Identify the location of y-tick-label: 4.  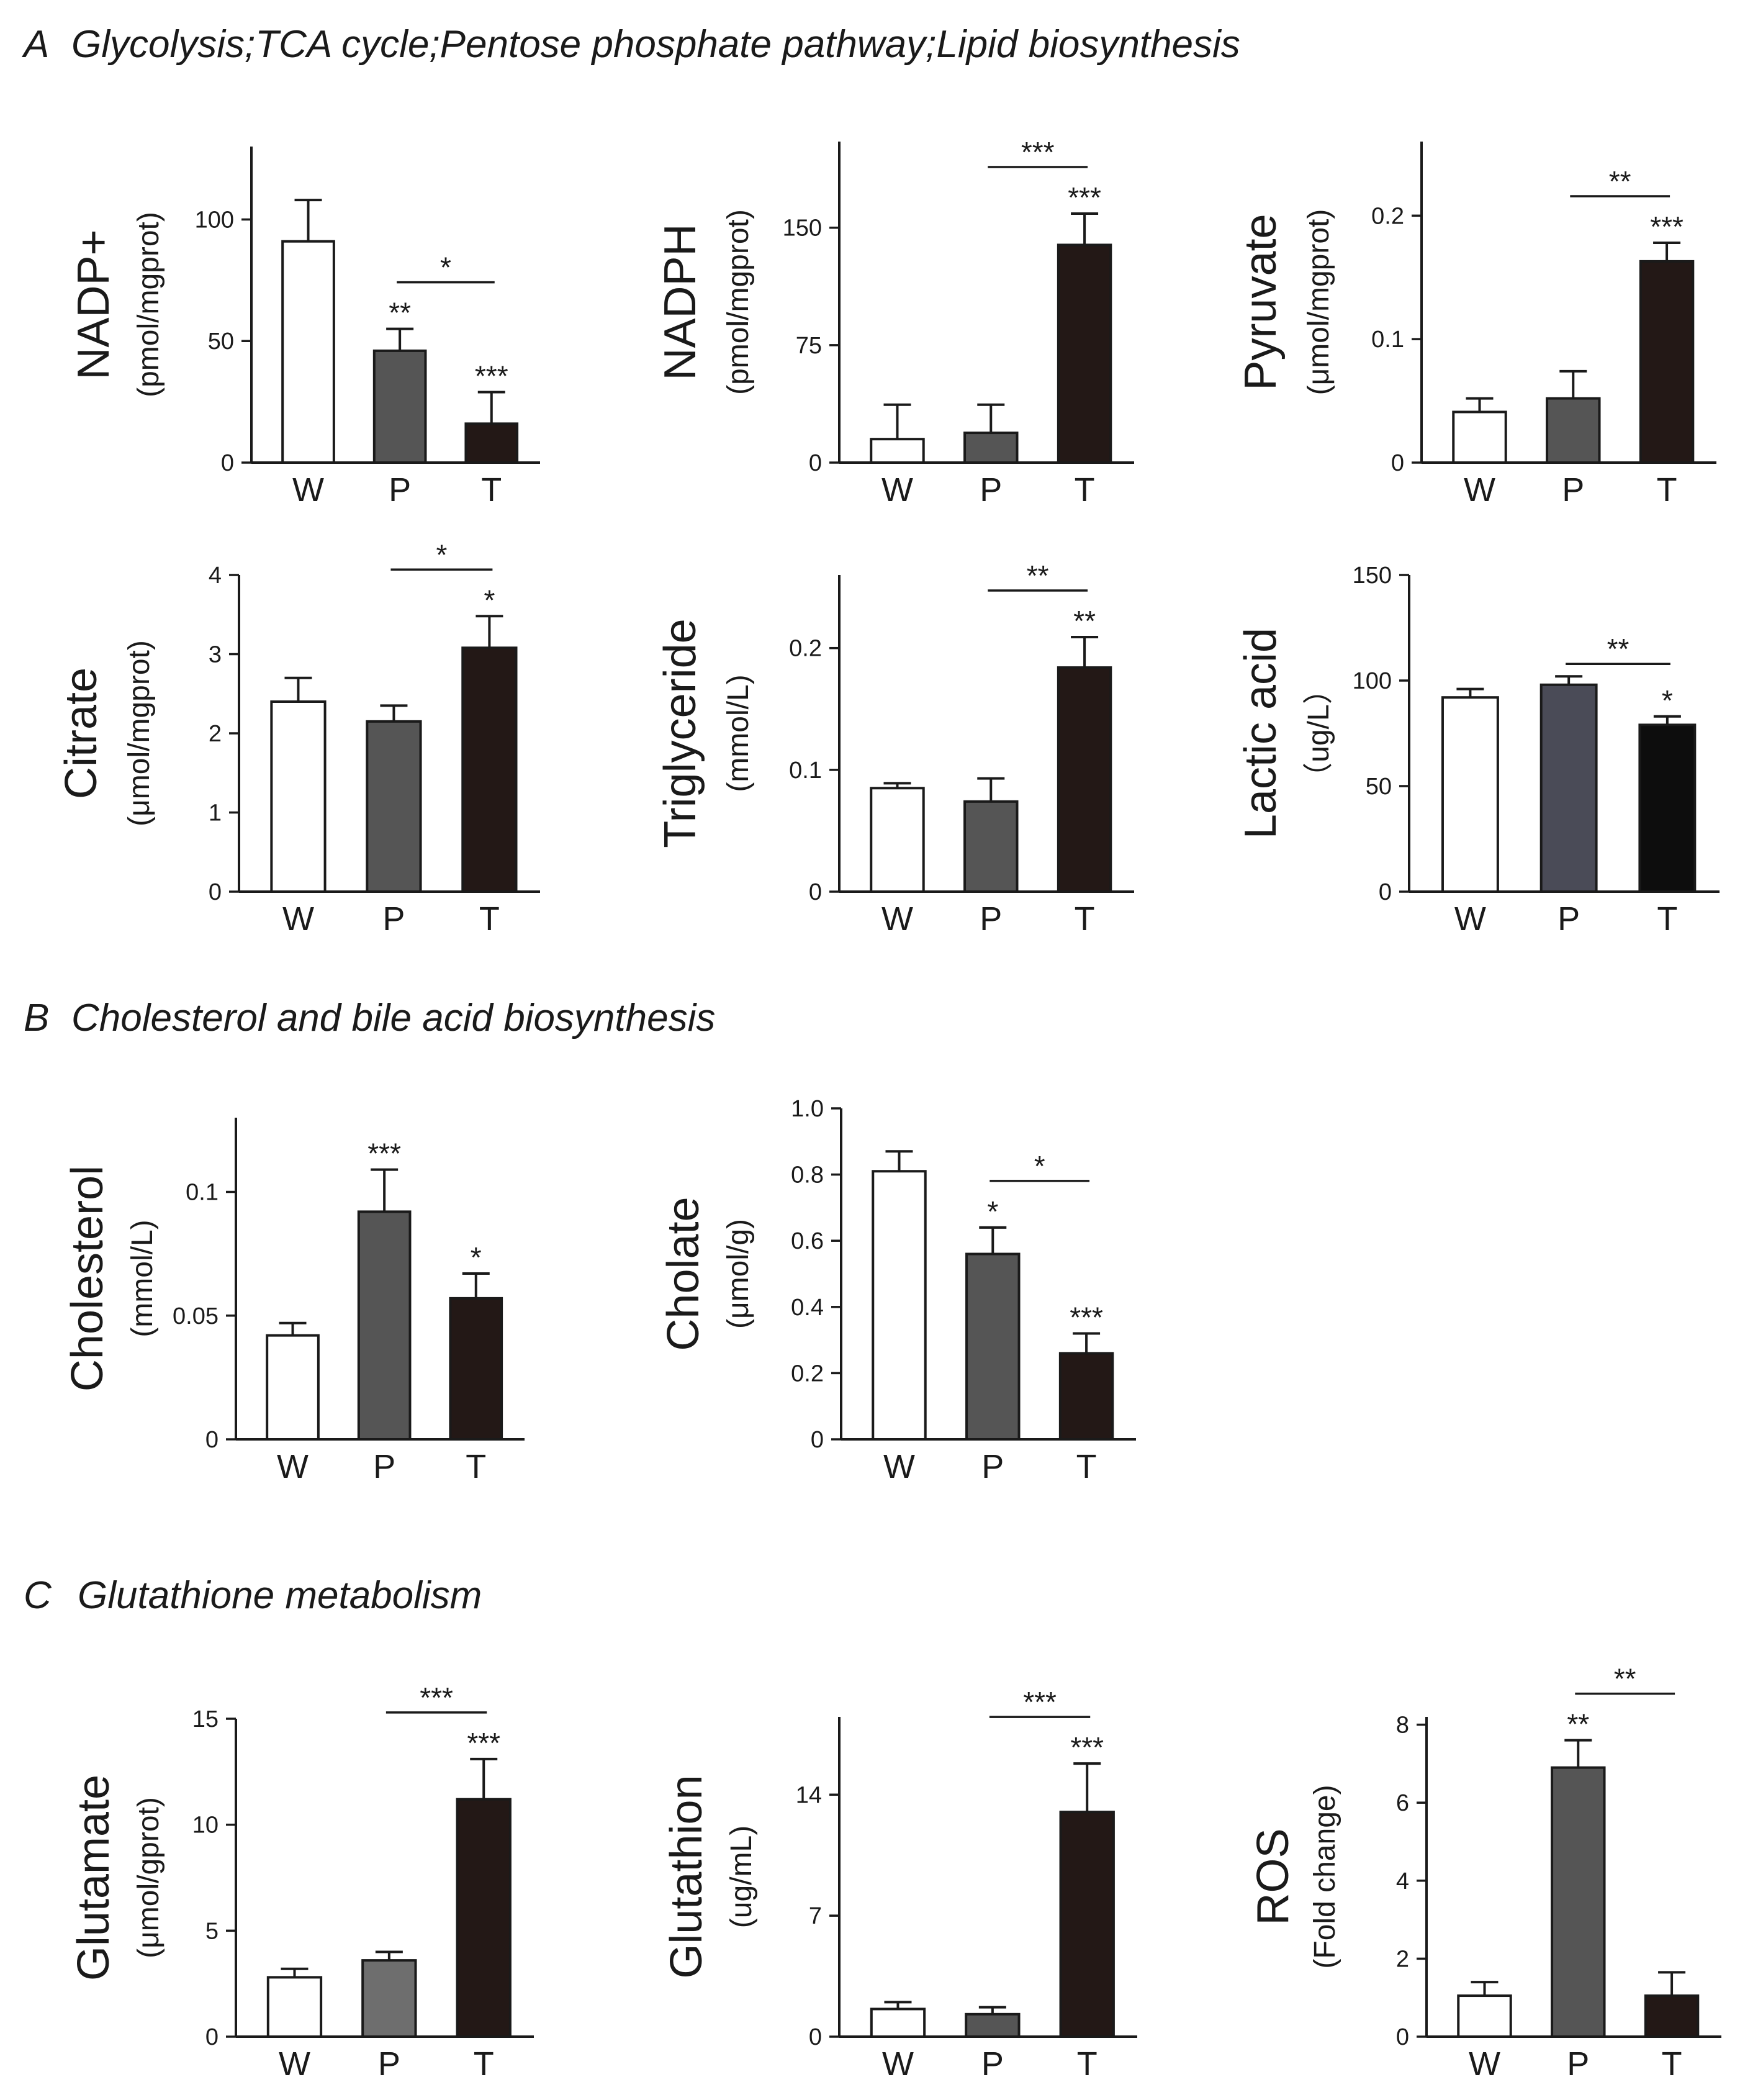
(215, 576).